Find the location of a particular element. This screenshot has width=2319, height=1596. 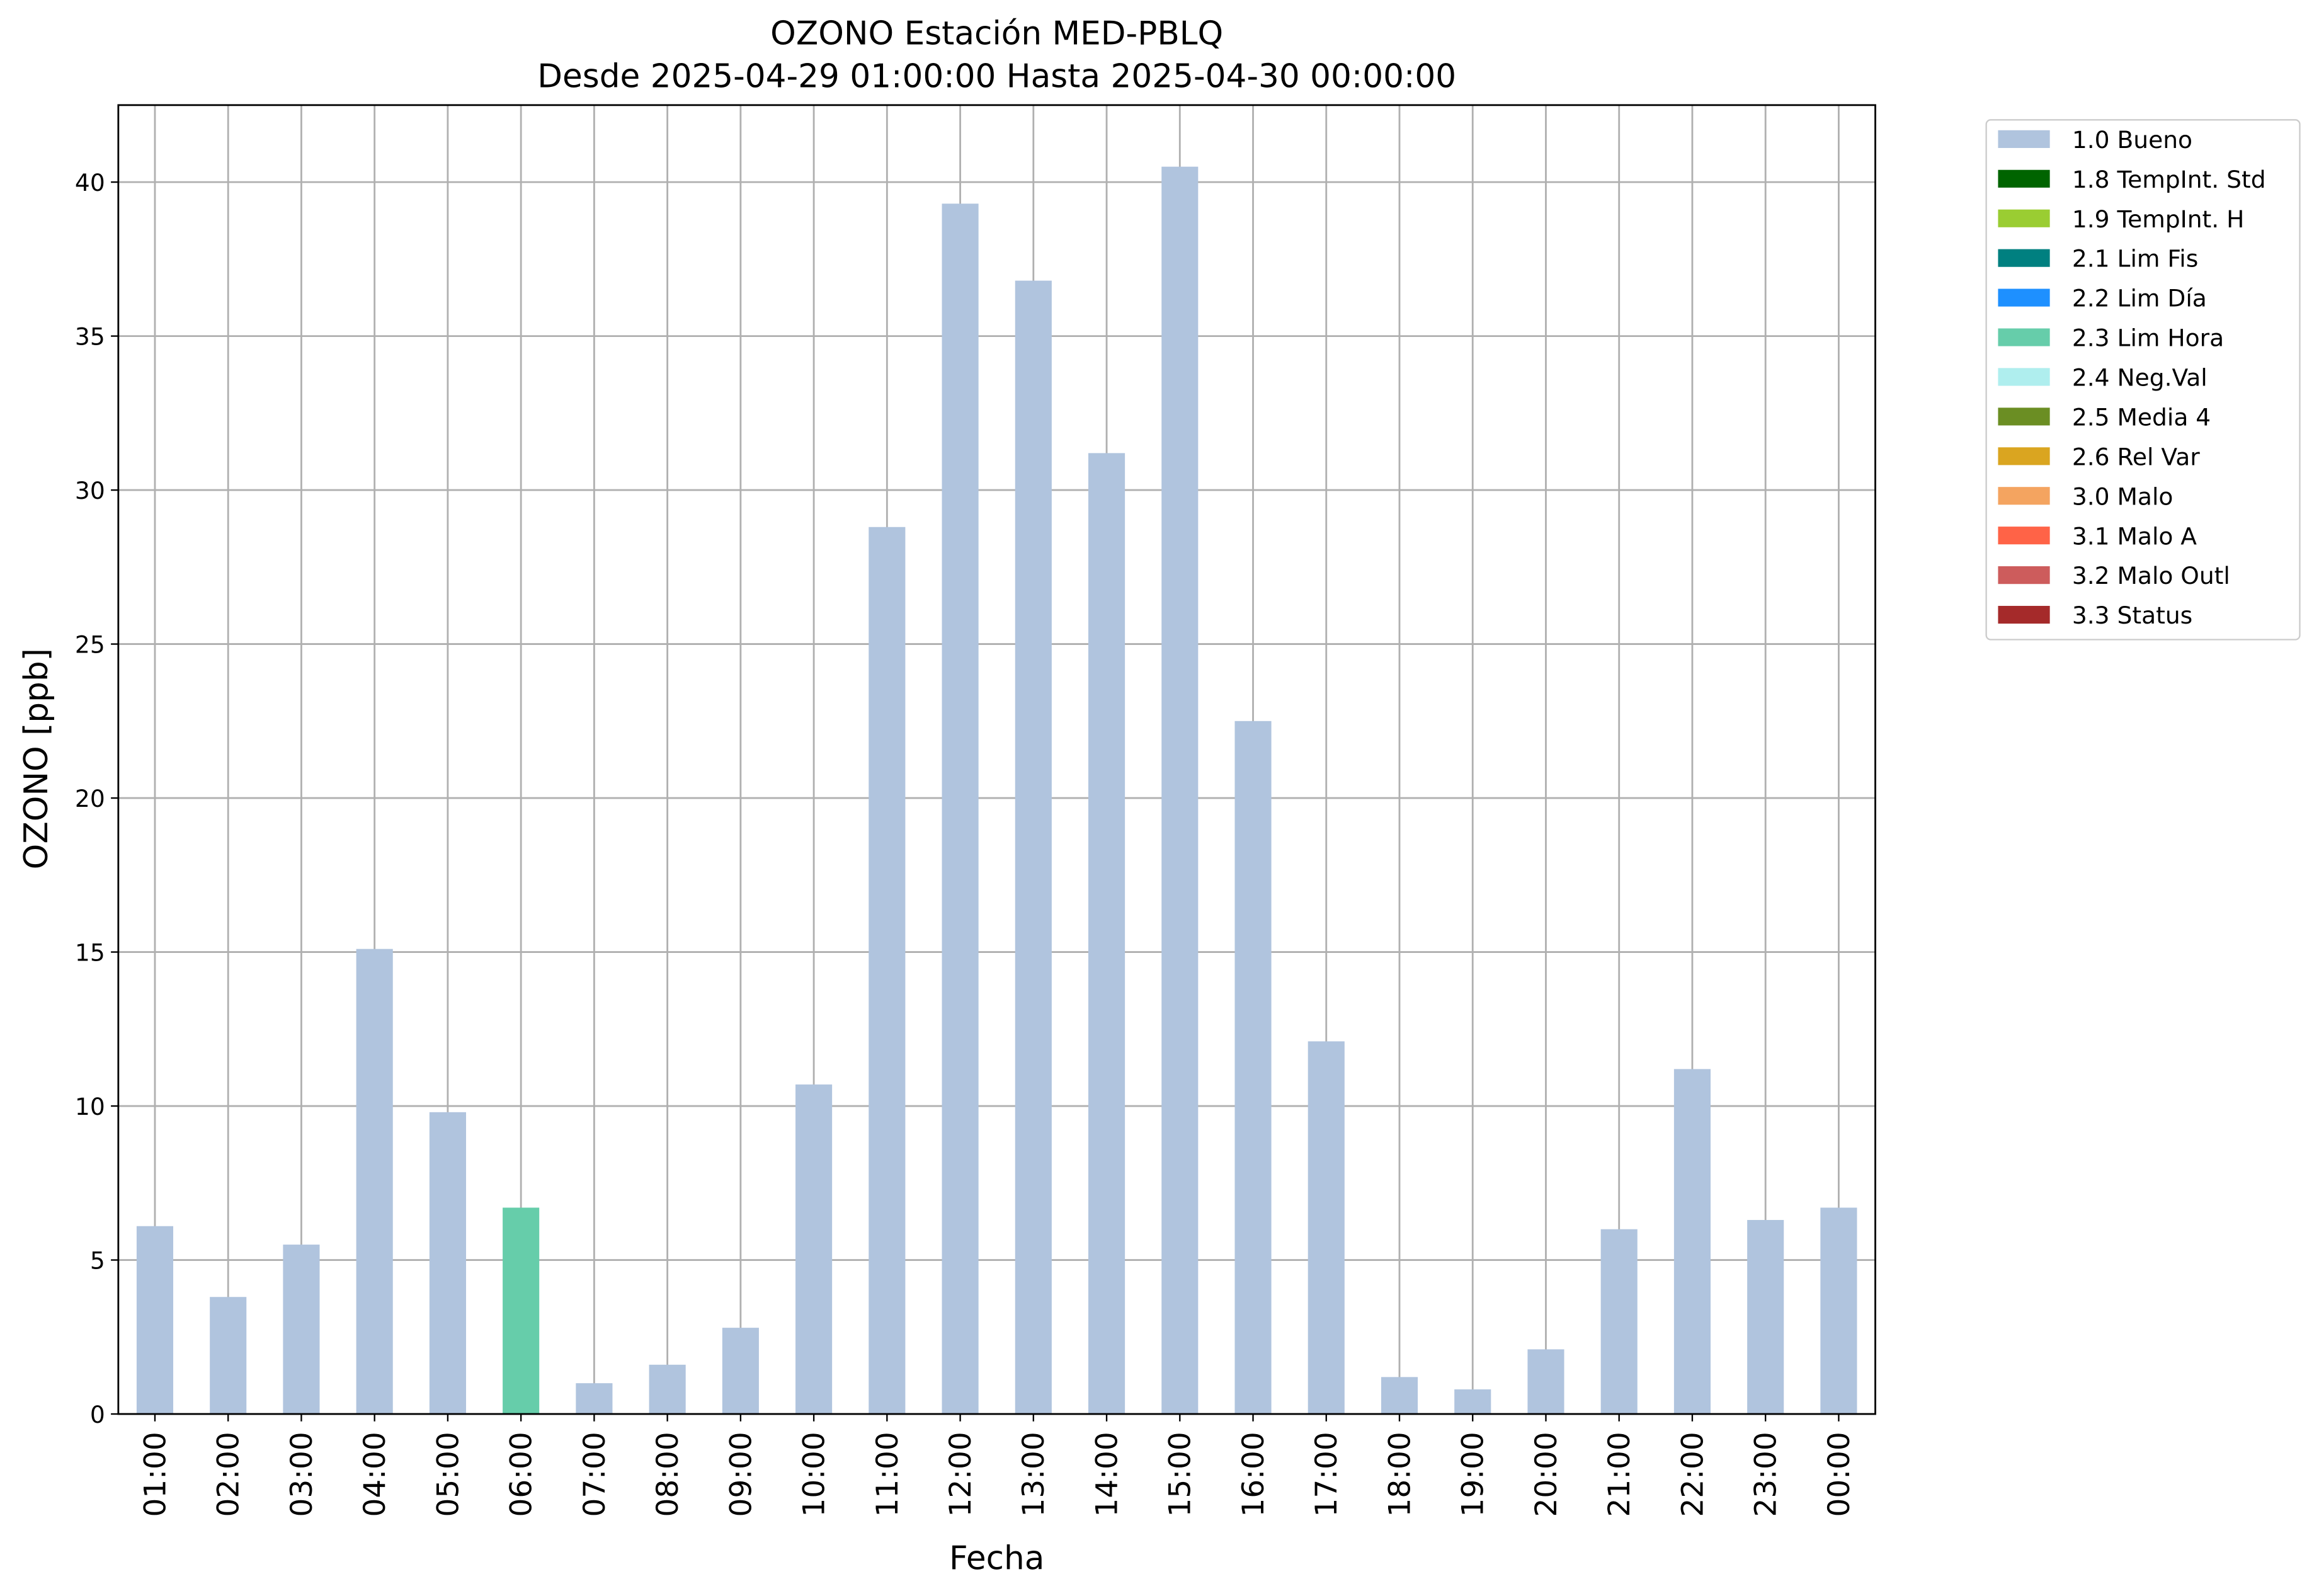

legend-label: 3.3 Status is located at coordinates (2132, 615).